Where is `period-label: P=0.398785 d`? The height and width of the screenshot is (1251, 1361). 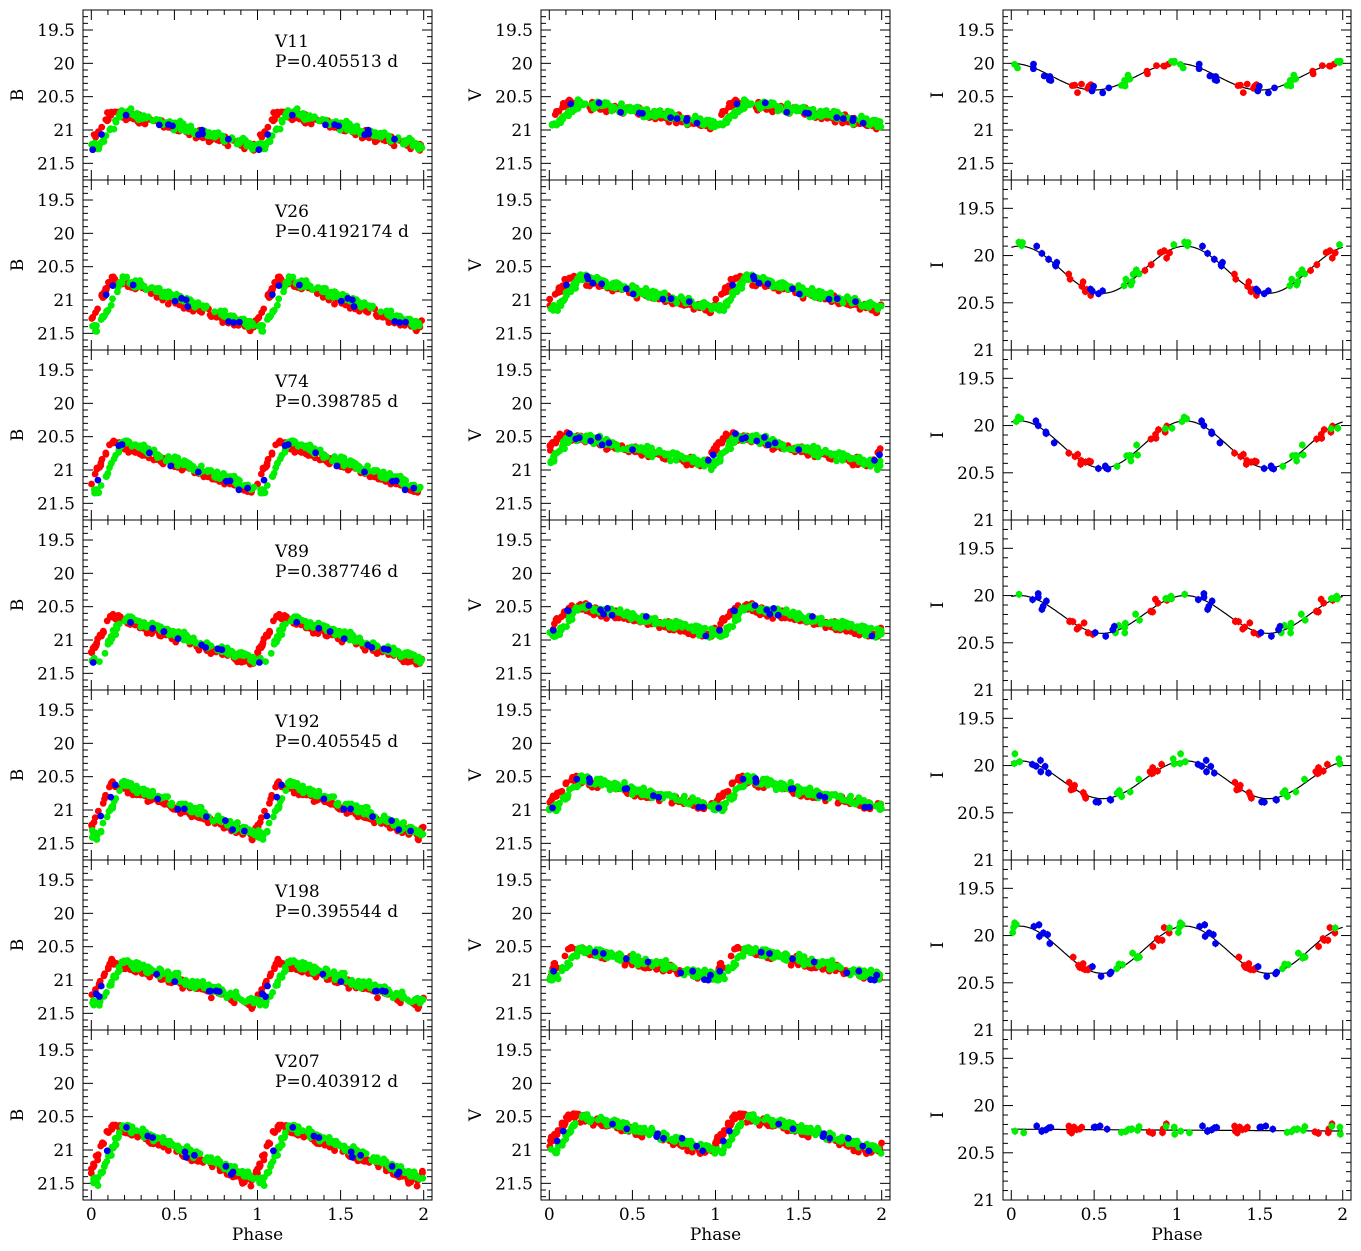
period-label: P=0.398785 d is located at coordinates (336, 402).